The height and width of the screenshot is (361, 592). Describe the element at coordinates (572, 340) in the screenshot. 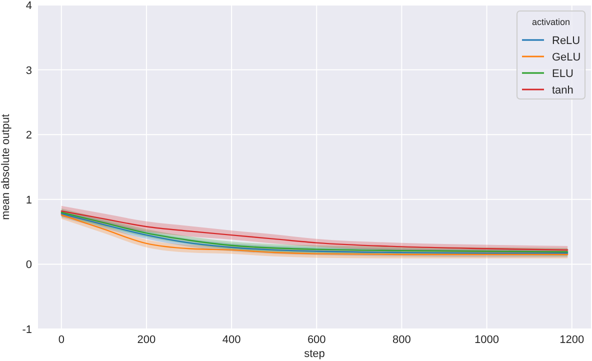

I see `x-tick-label: 1200` at that location.